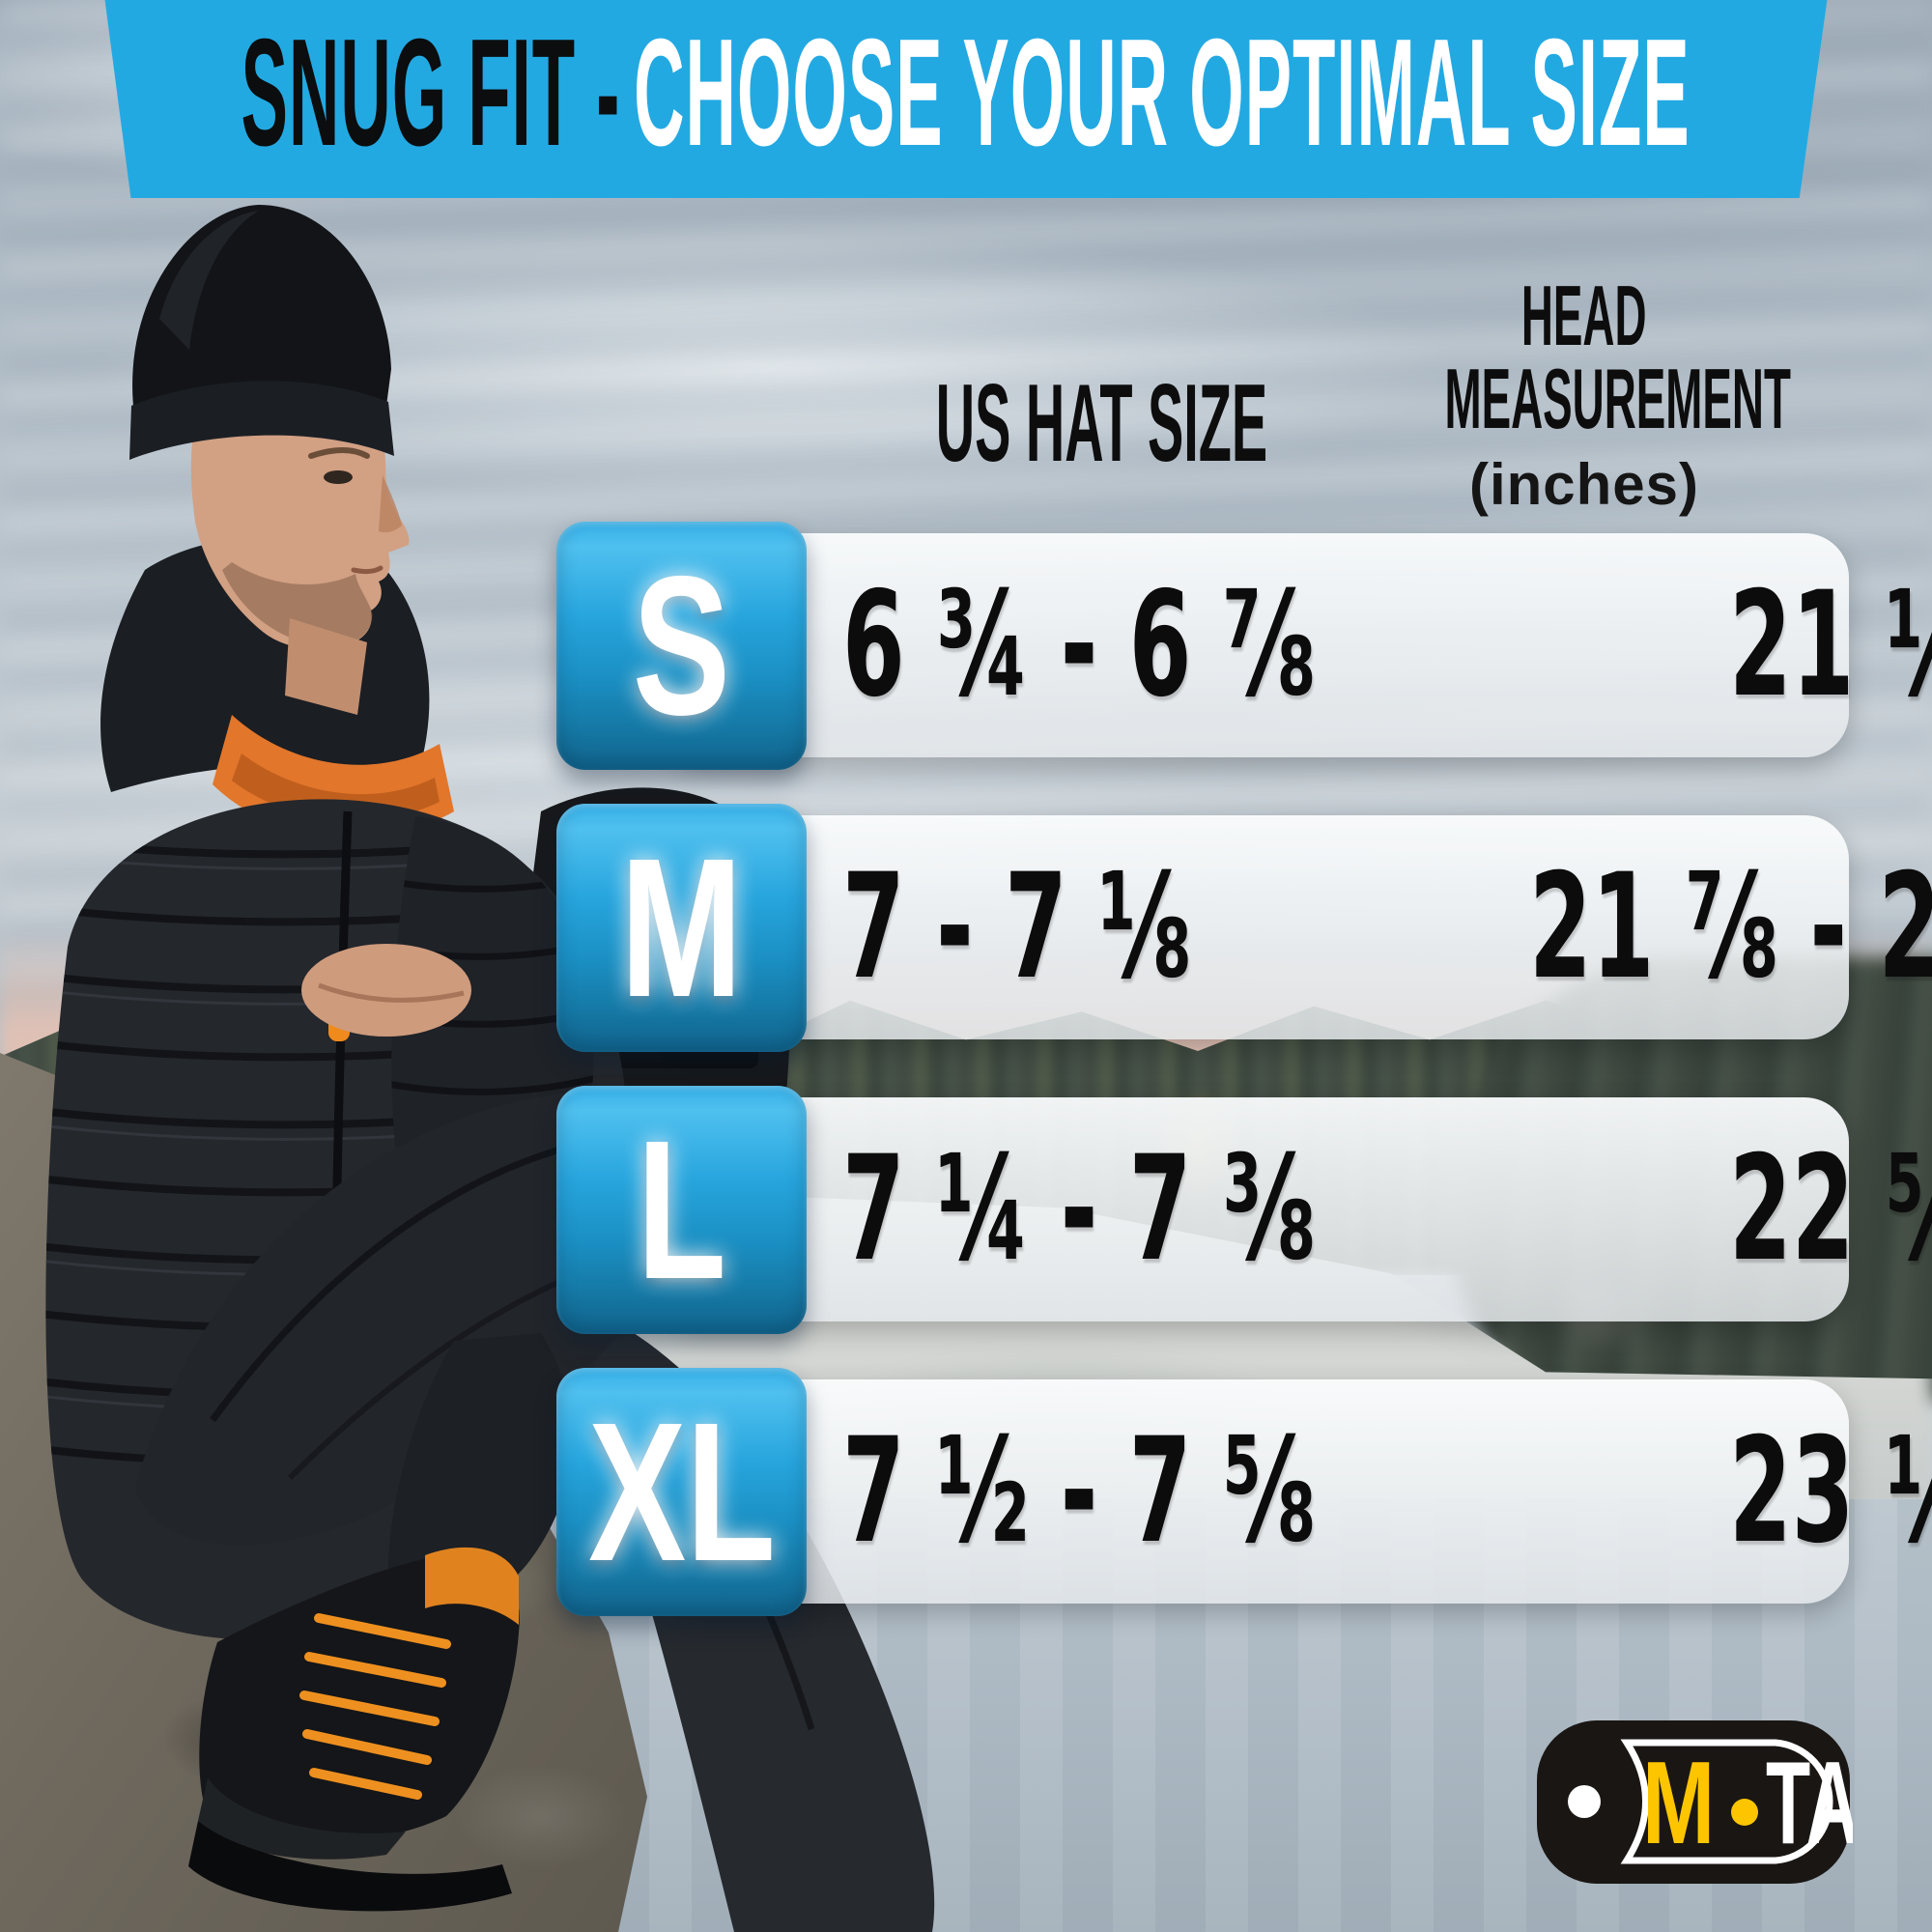 This screenshot has height=1932, width=1932. I want to click on banner-prefix: SNUG FIT -, so click(431, 92).